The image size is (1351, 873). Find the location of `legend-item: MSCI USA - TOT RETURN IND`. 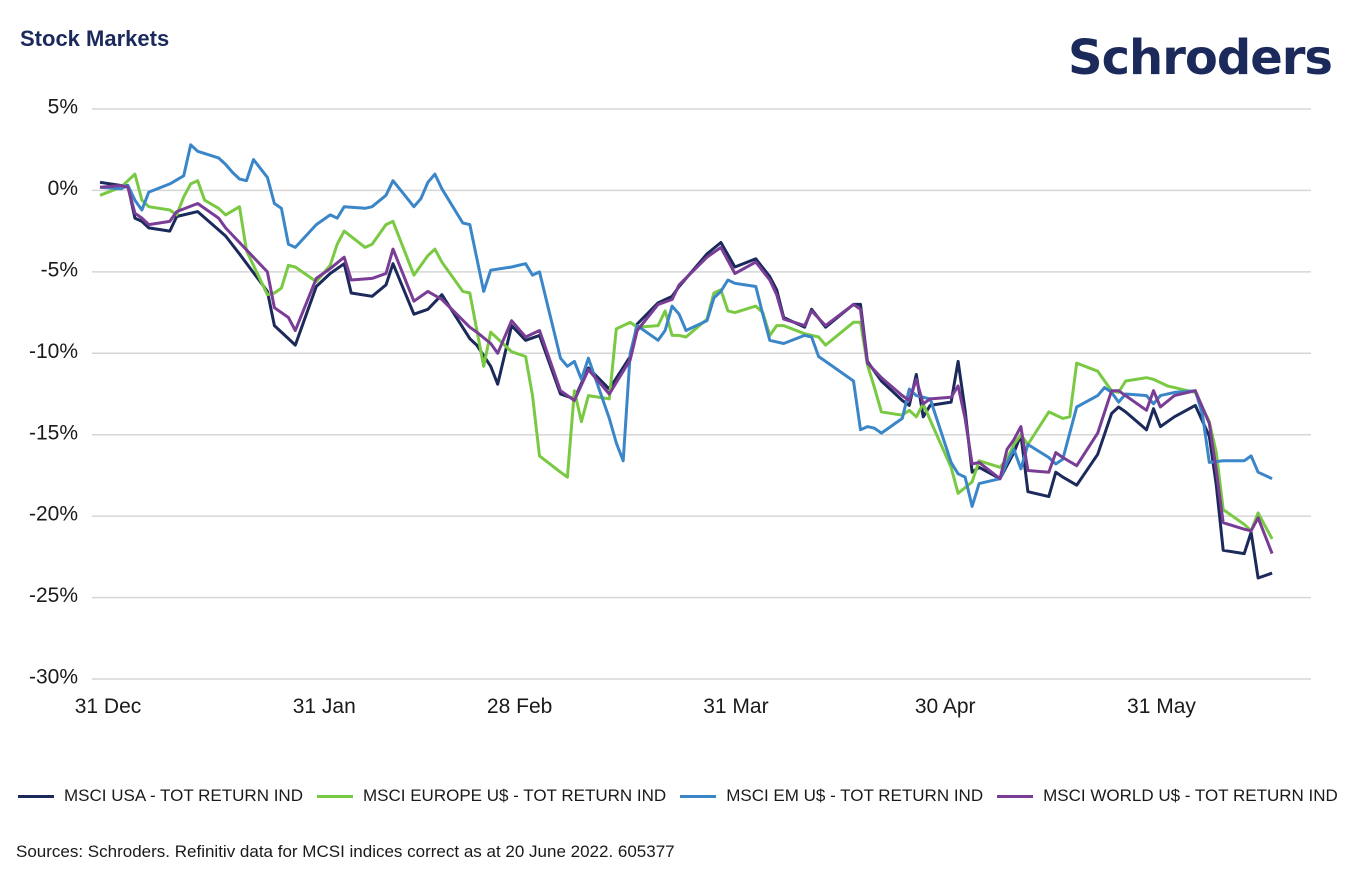

legend-item: MSCI USA - TOT RETURN IND is located at coordinates (160, 796).